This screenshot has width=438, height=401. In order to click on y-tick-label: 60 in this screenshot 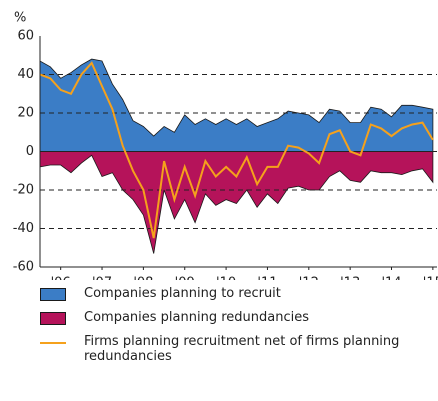, I will do `click(25, 36)`.